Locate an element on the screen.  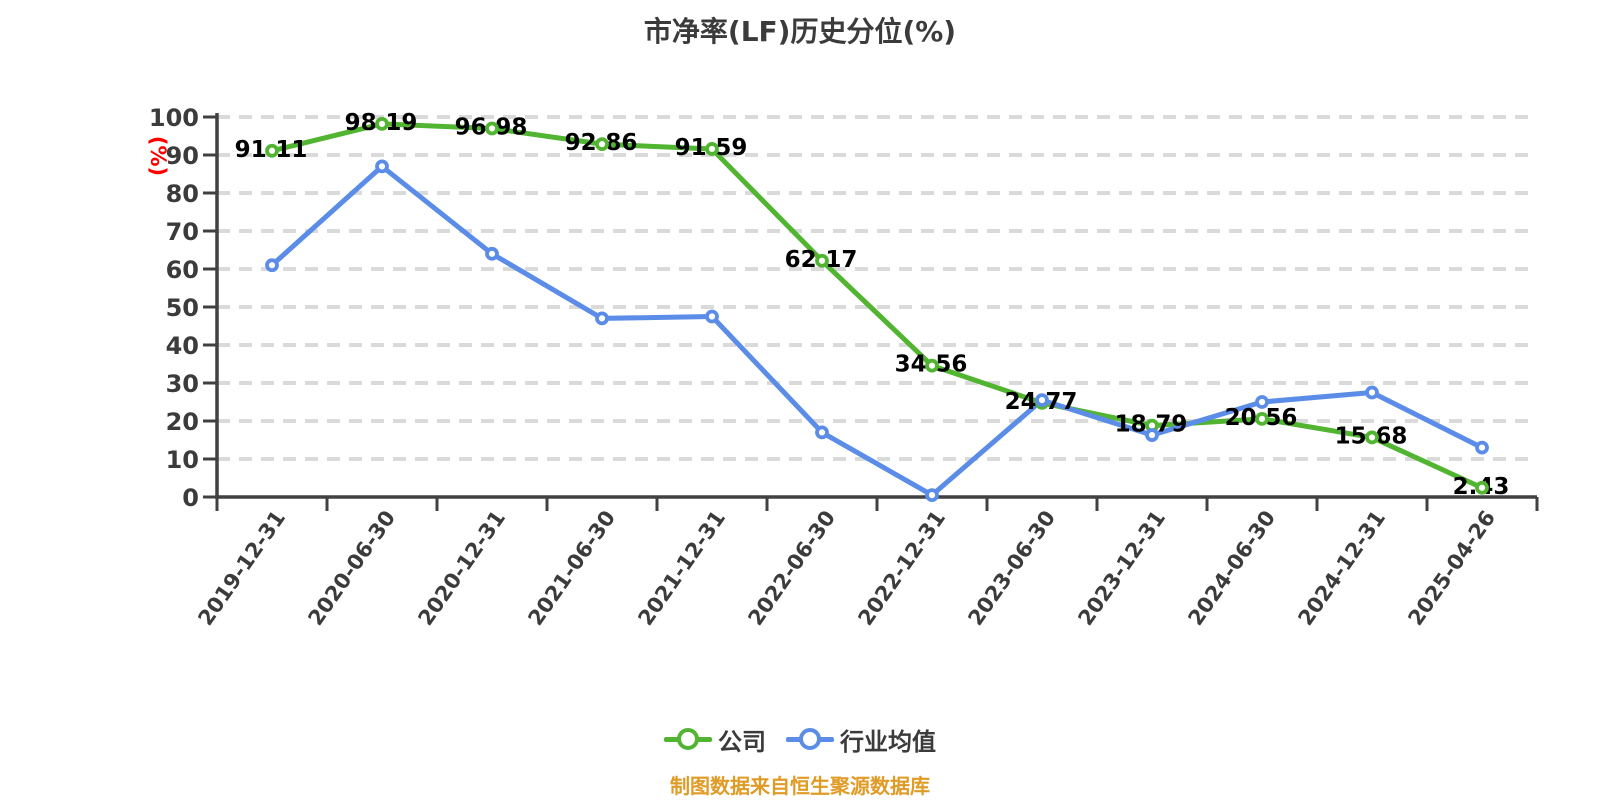
legend-item-industry: 行业均值 is located at coordinates (861, 739).